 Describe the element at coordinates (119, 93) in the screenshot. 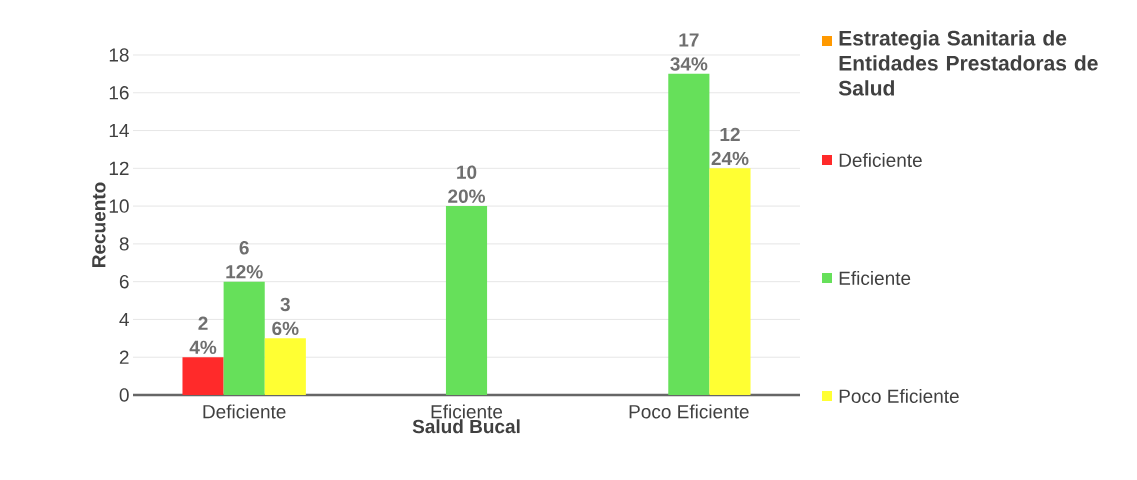

I see `y-tick-label: 16` at that location.